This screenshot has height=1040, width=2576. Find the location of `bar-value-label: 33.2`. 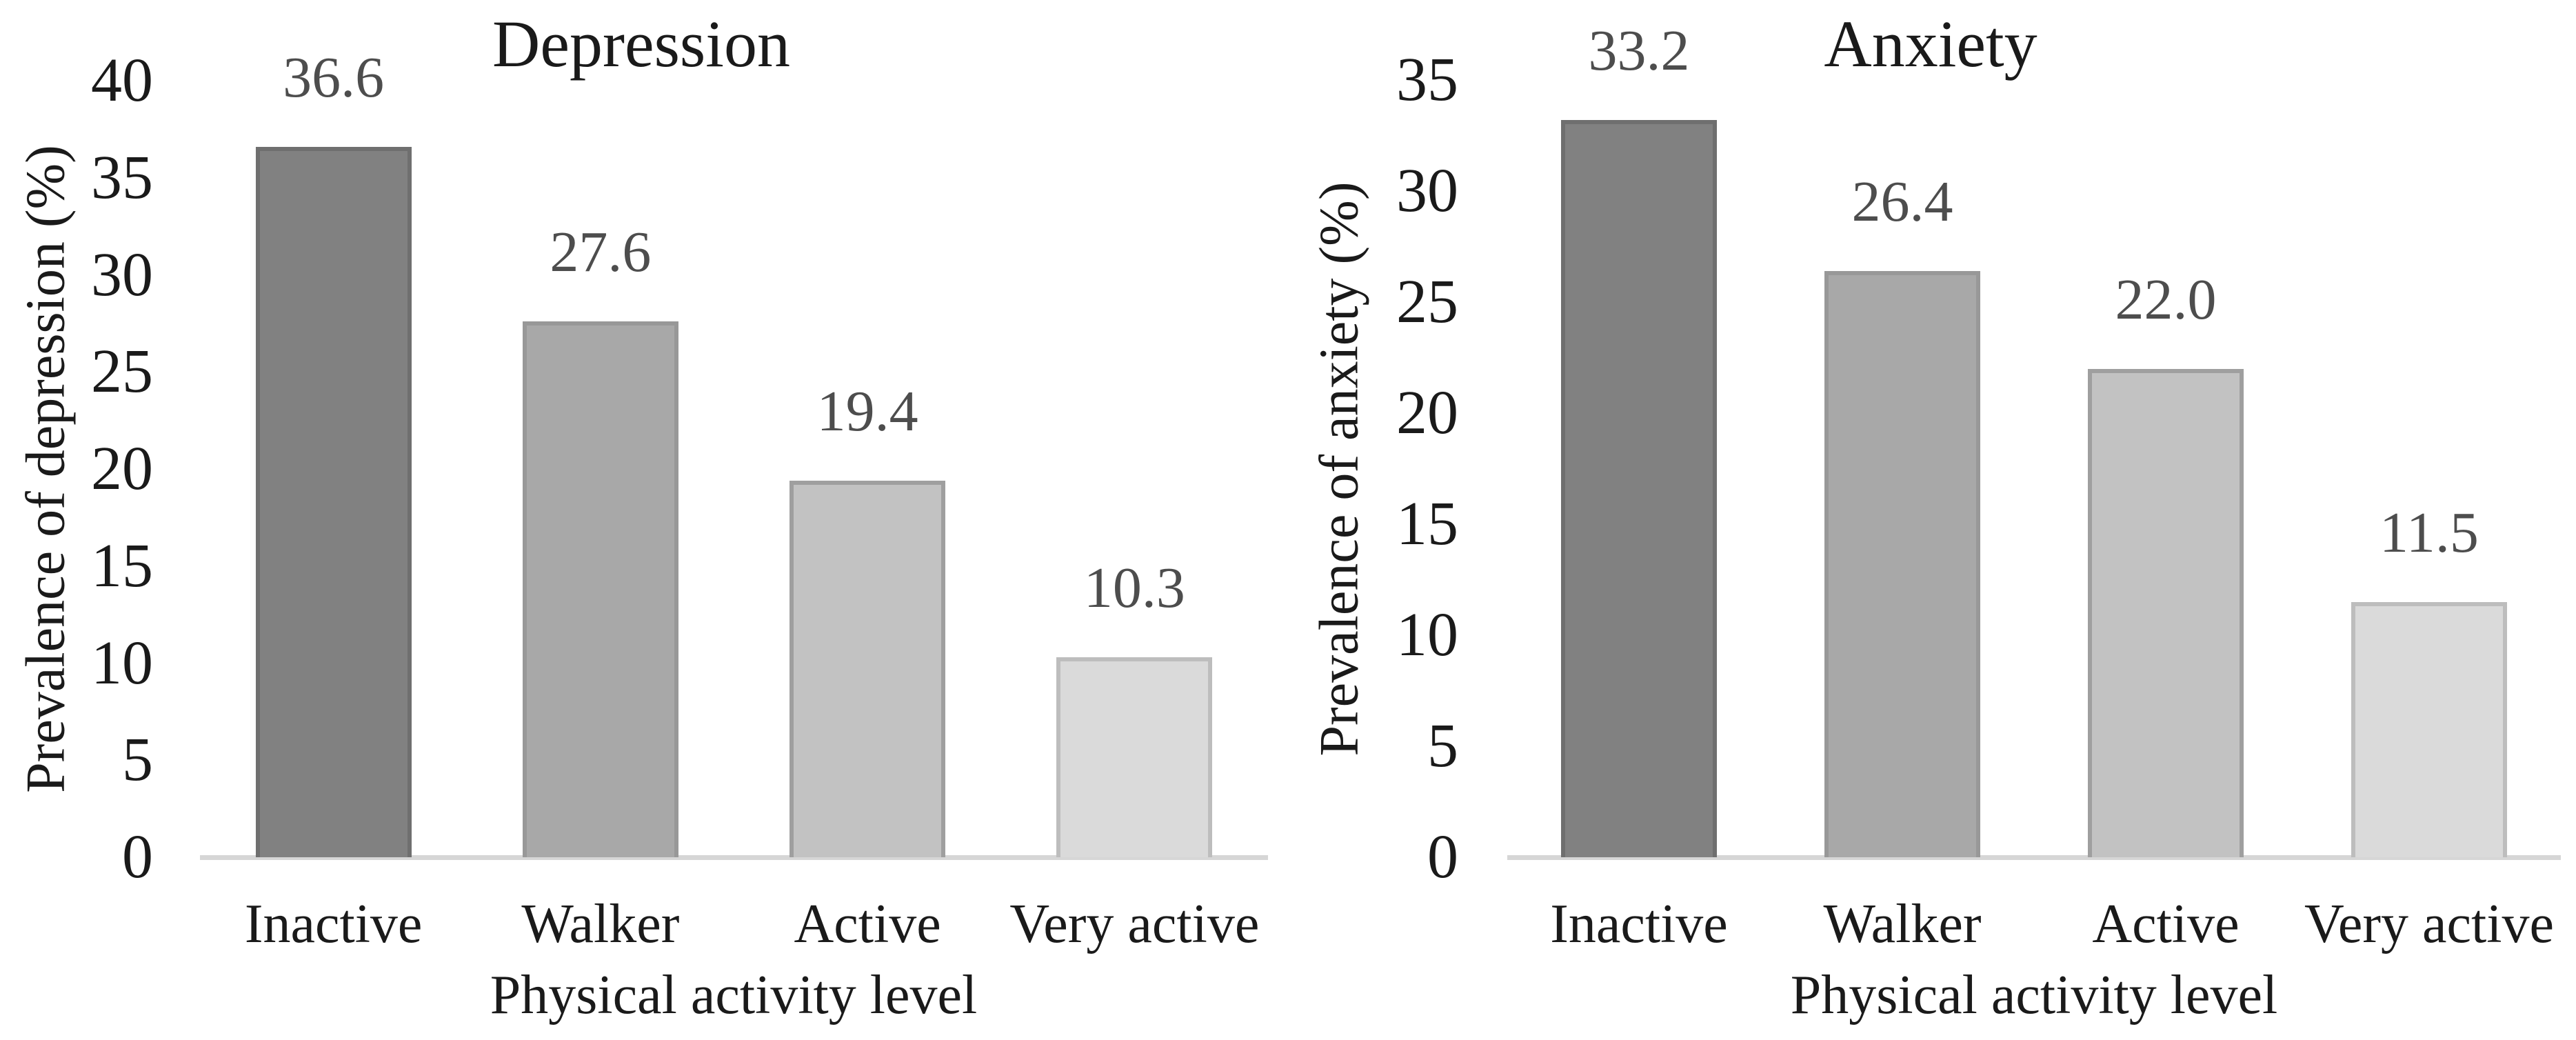

bar-value-label: 33.2 is located at coordinates (1639, 50).